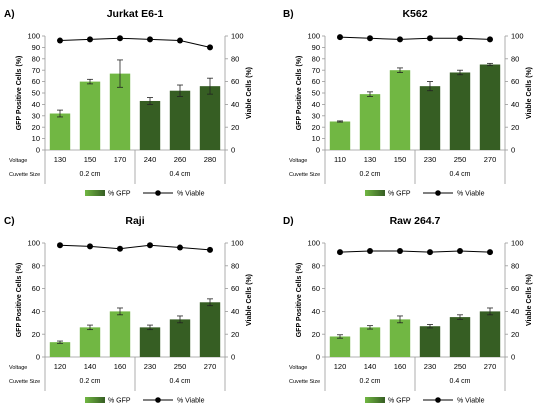 This screenshot has height=407, width=554. What do you see at coordinates (288, 14) in the screenshot?
I see `panel-letter: B)` at bounding box center [288, 14].